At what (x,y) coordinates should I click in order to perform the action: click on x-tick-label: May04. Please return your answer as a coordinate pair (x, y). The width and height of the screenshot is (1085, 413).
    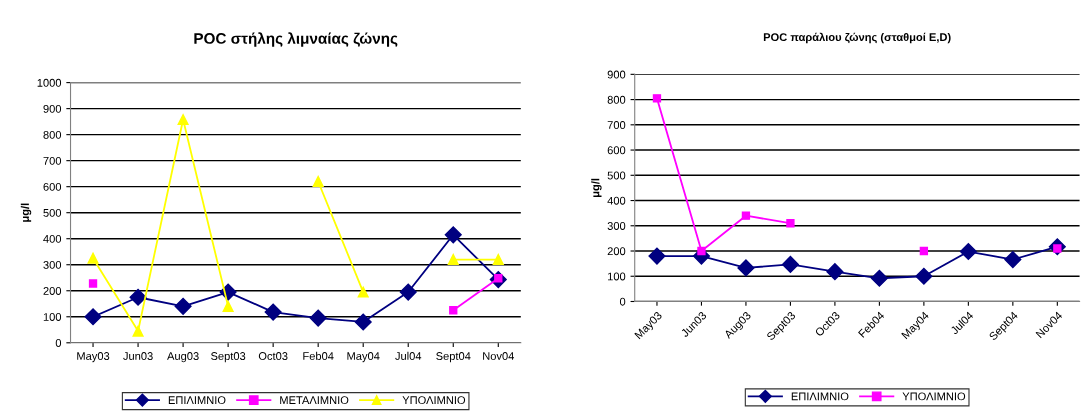
    Looking at the image, I should click on (363, 357).